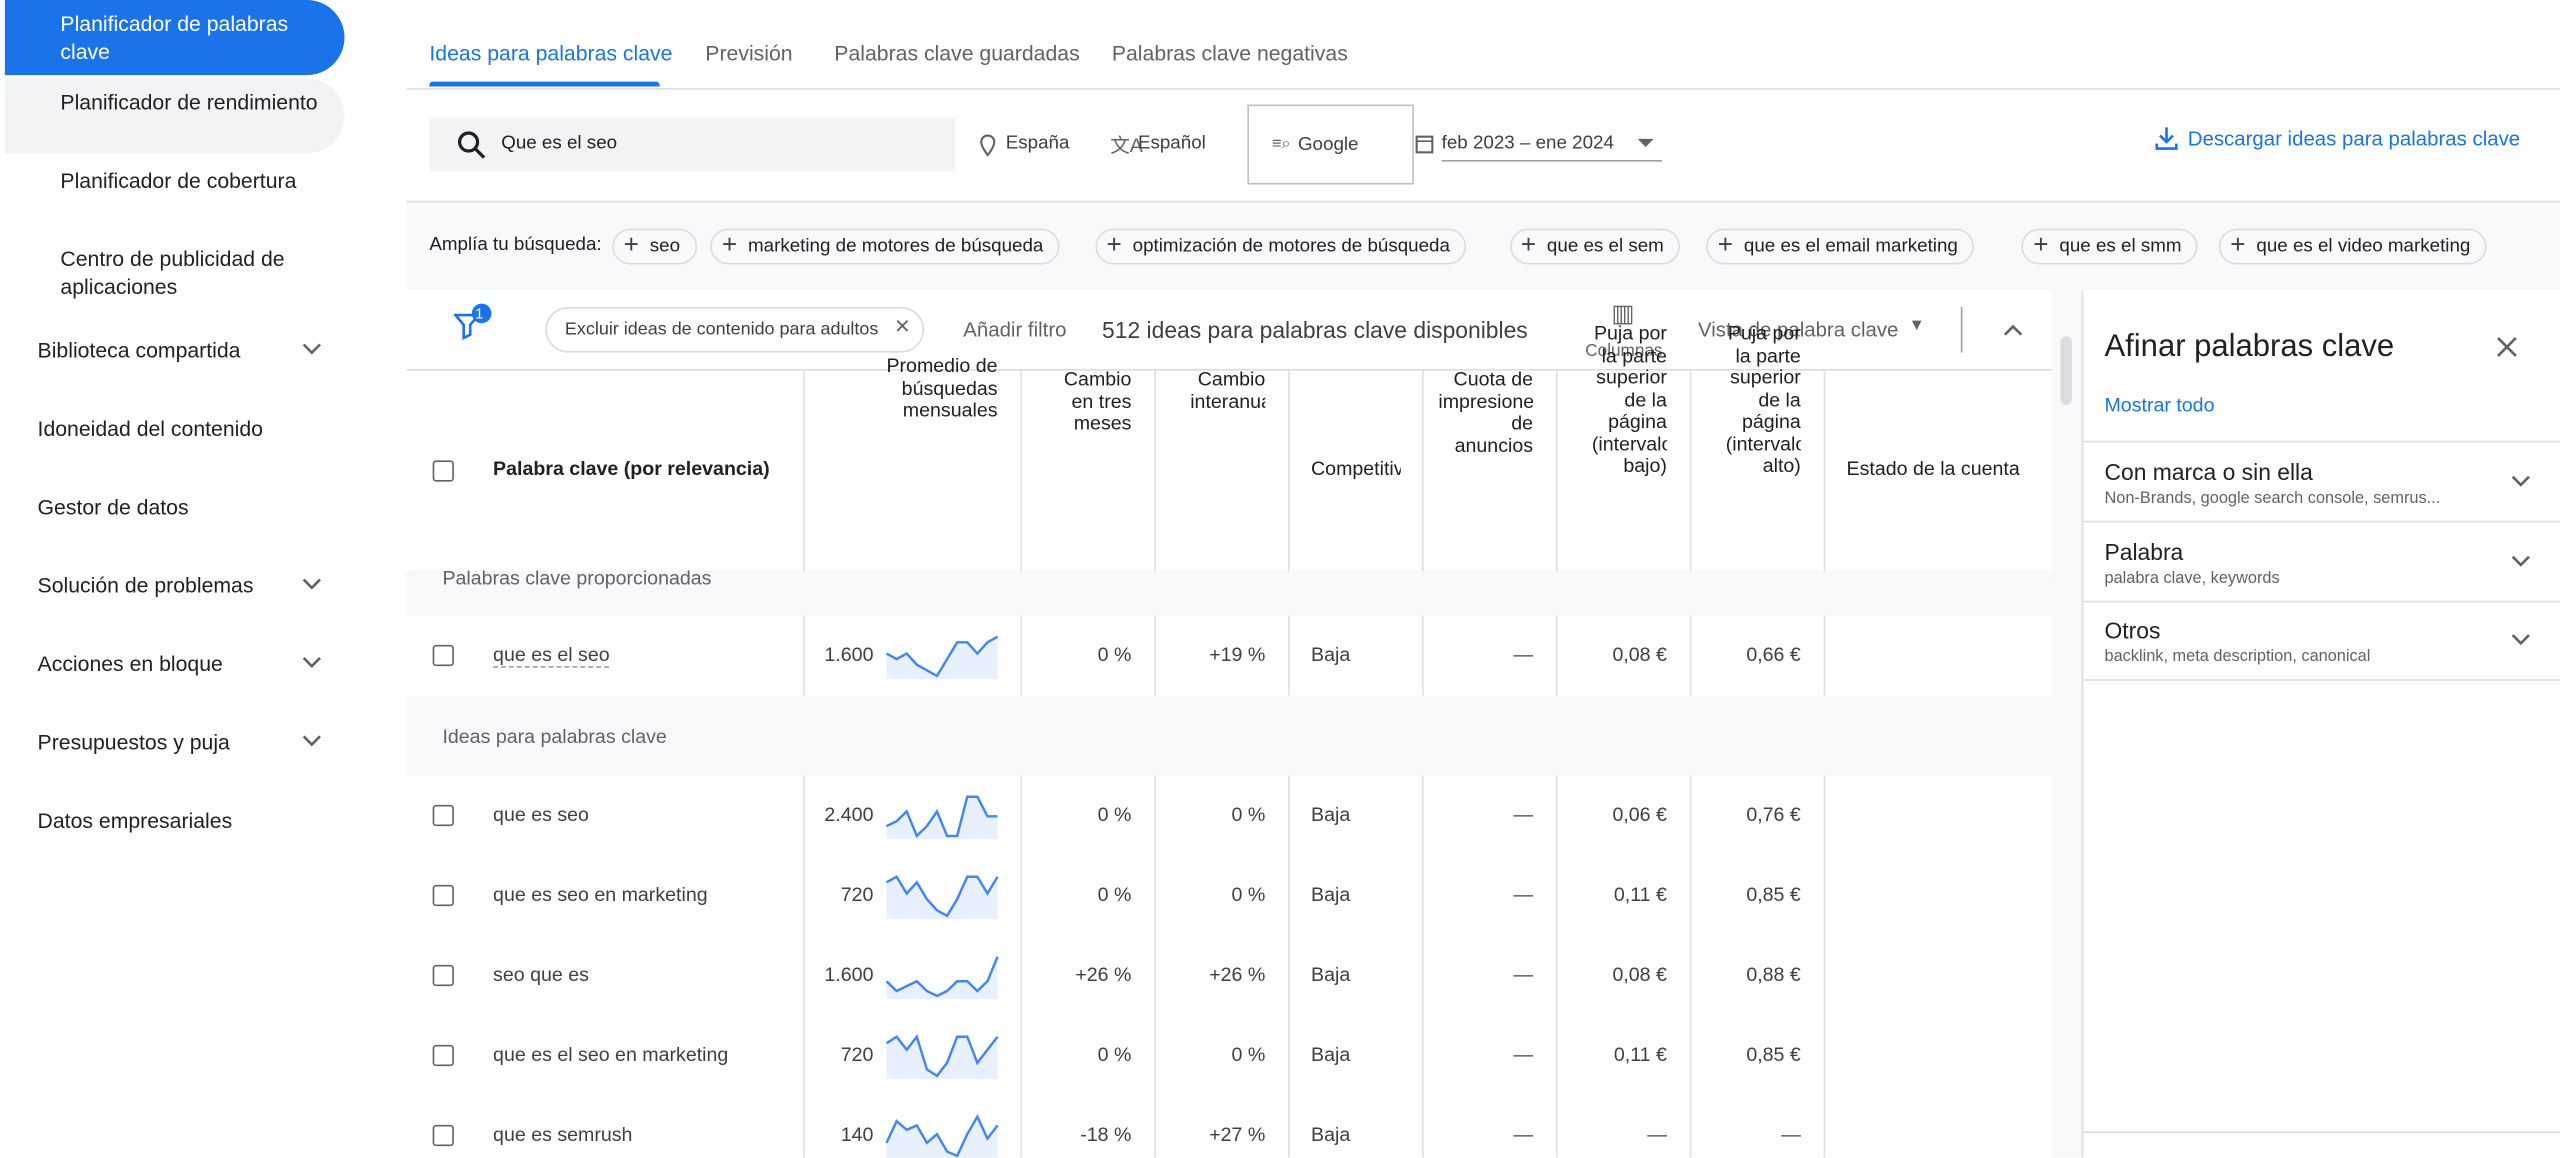  I want to click on header-checkbox, so click(443, 471).